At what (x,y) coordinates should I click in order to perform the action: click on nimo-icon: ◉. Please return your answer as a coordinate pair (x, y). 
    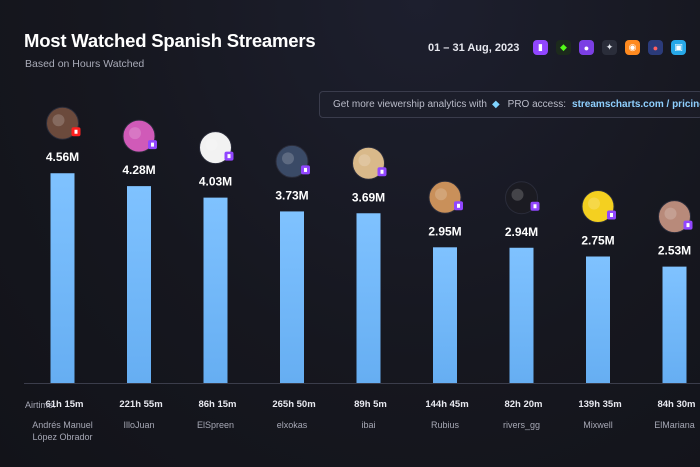
    Looking at the image, I should click on (632, 47).